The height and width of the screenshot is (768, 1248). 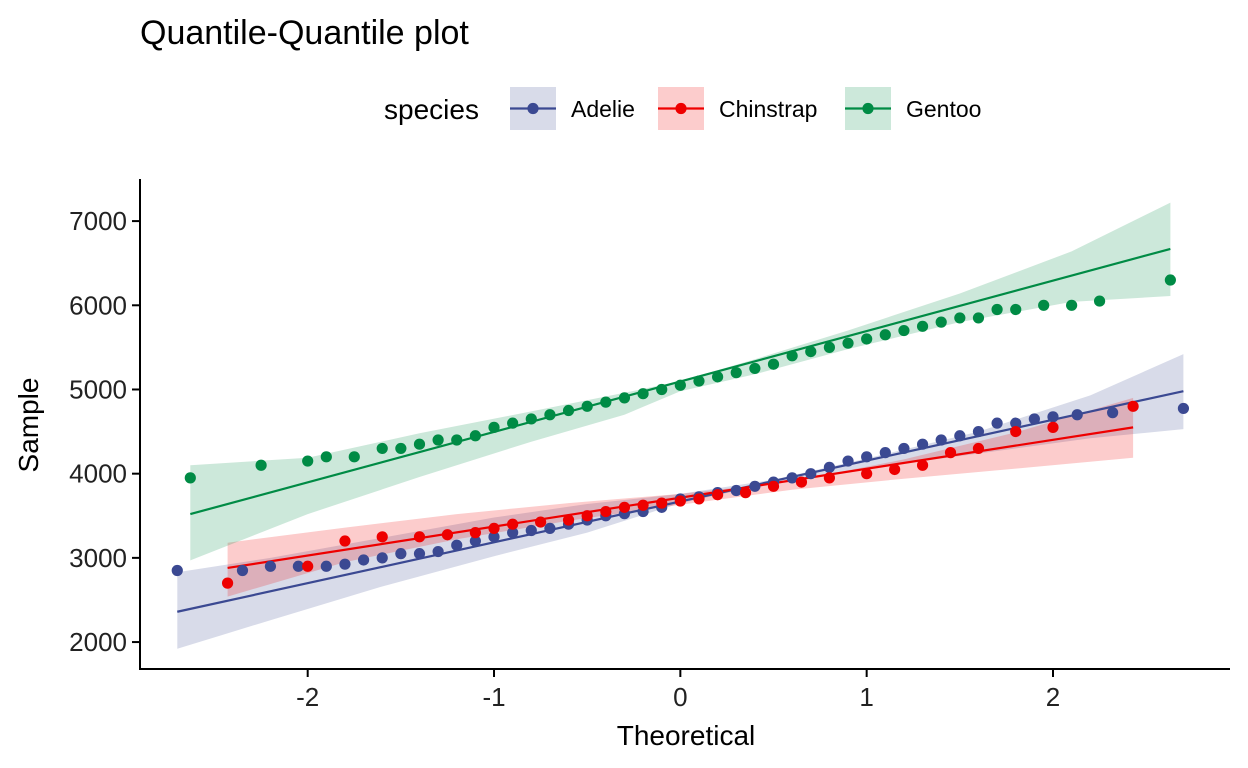 What do you see at coordinates (686, 735) in the screenshot?
I see `x-axis-title: Theoretical` at bounding box center [686, 735].